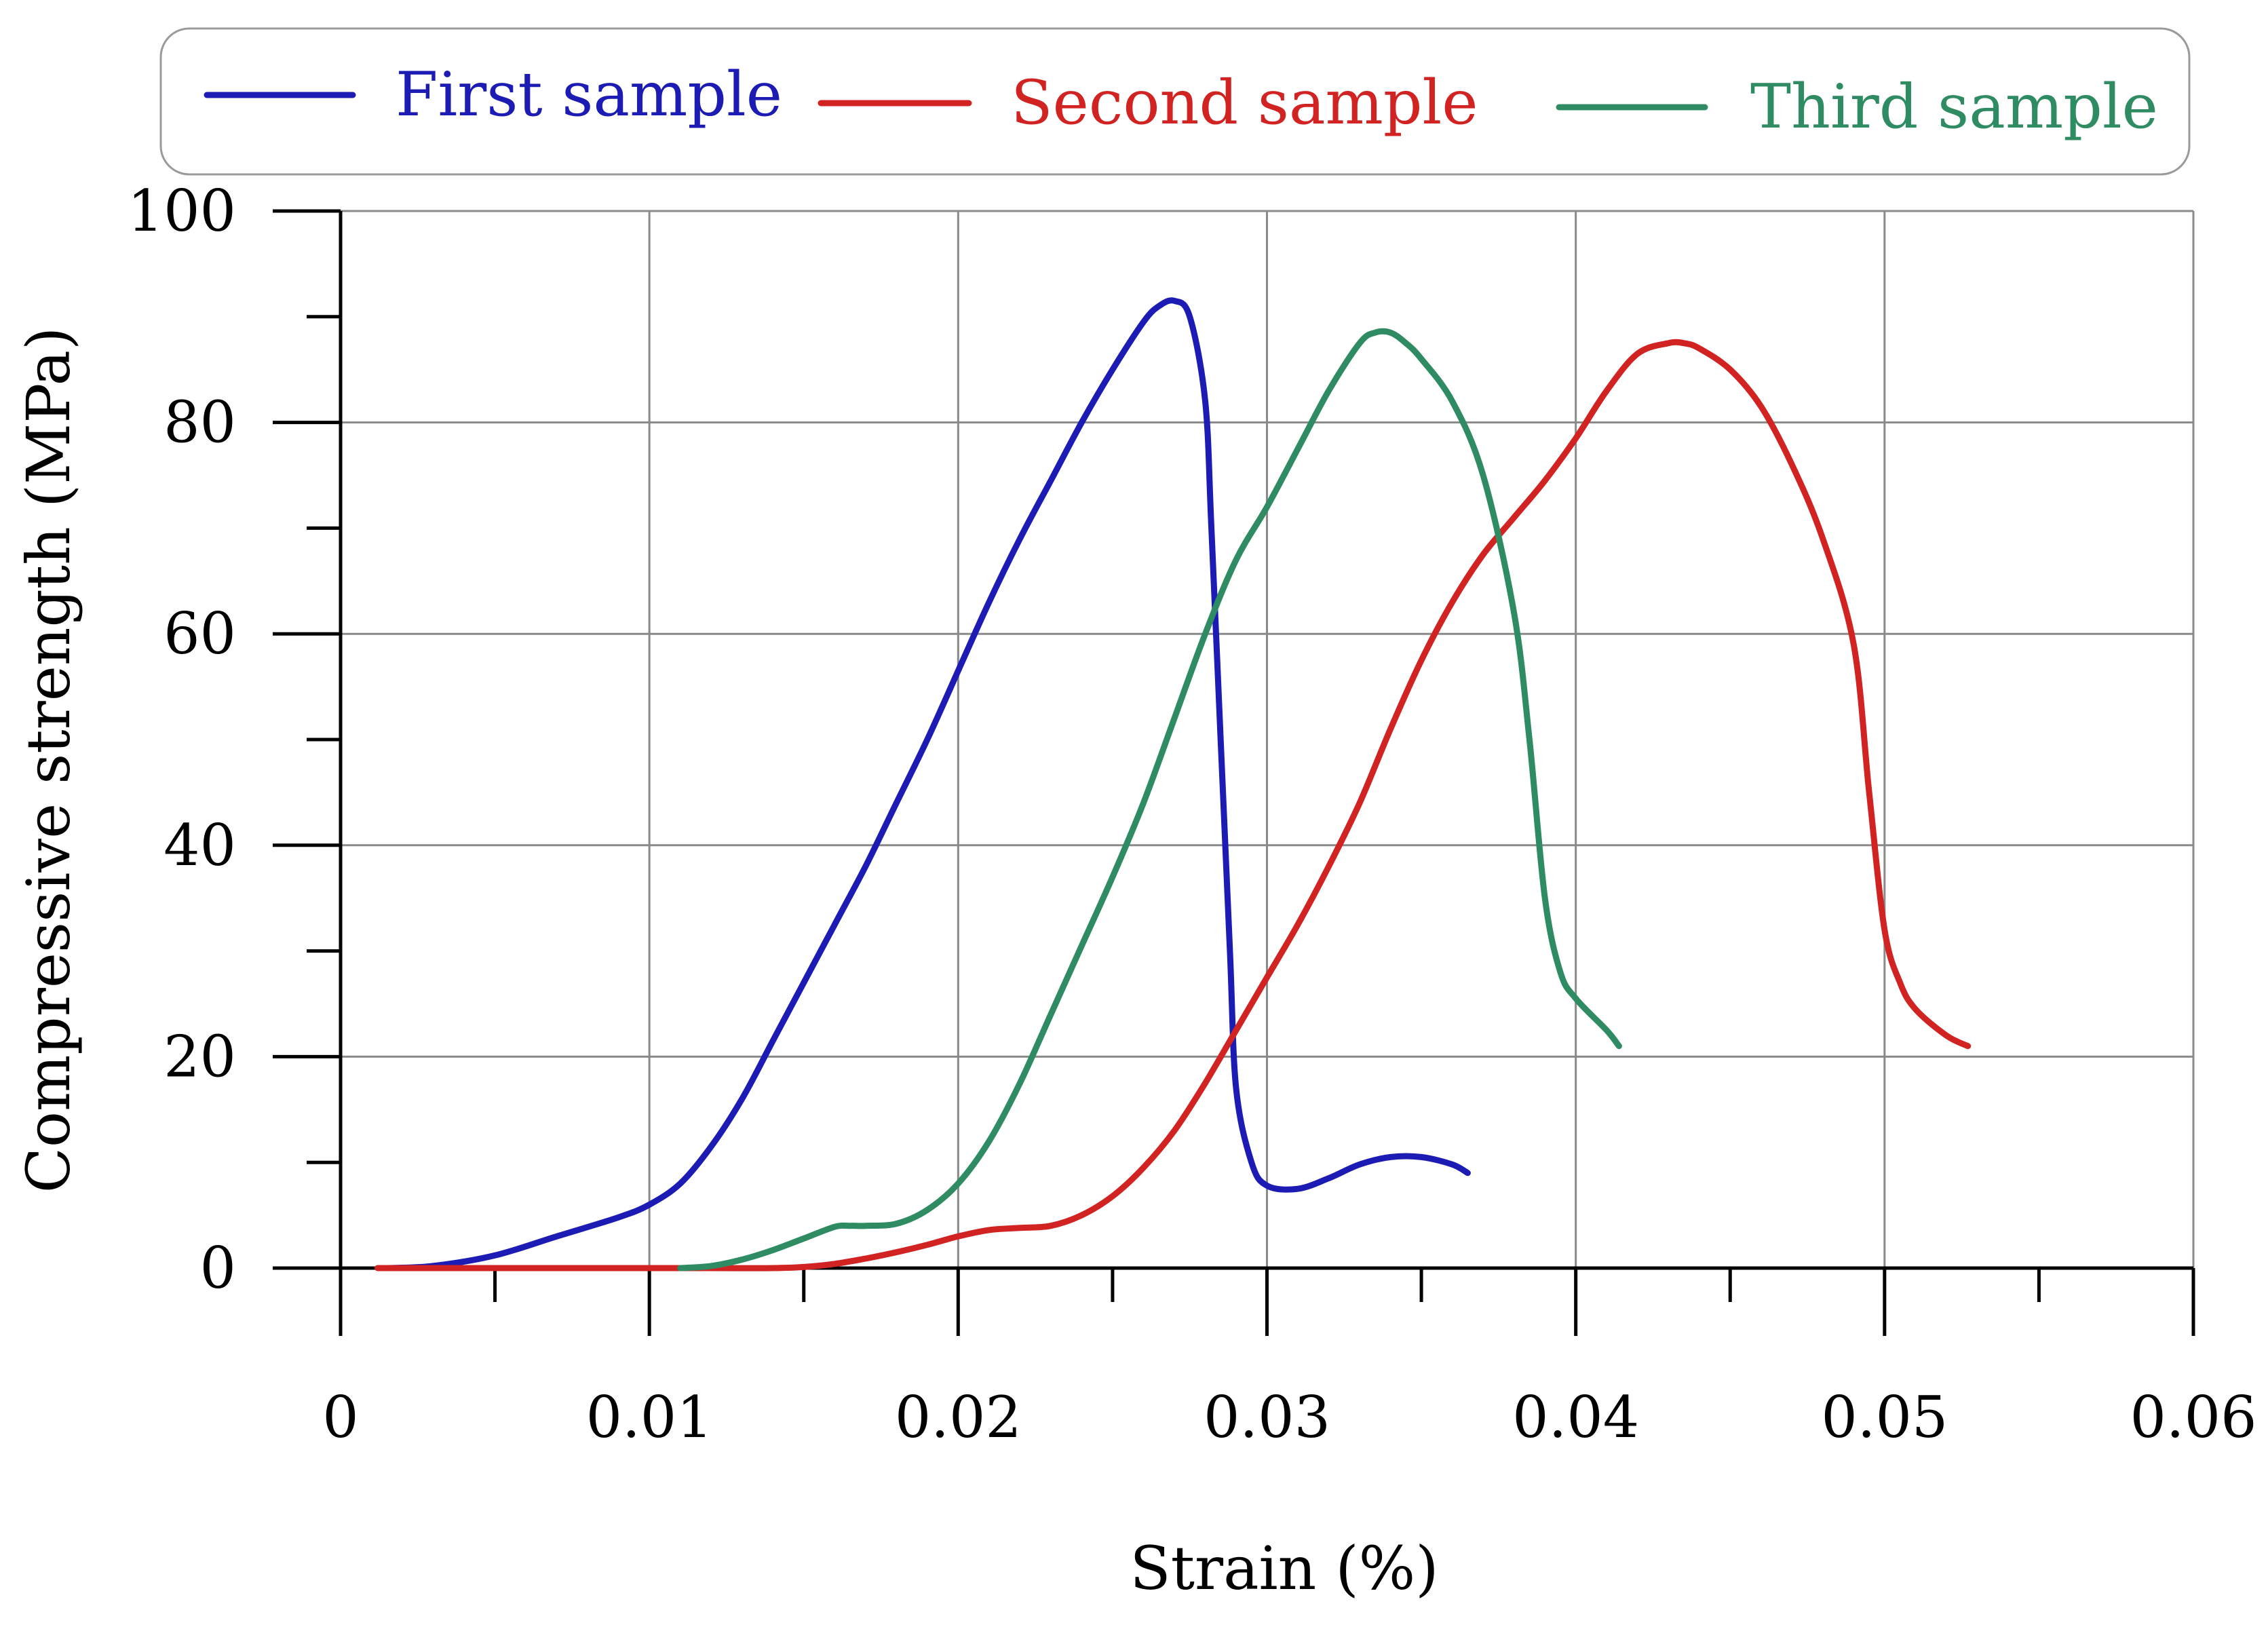 This screenshot has height=1627, width=2268. I want to click on legend: First sample Second sample Third sample, so click(1175, 102).